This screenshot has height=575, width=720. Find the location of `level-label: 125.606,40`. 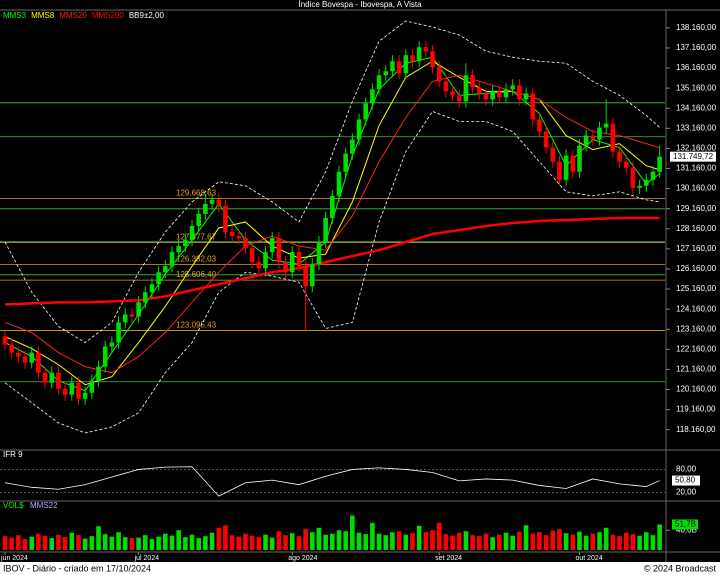

level-label: 125.606,40 is located at coordinates (196, 274).